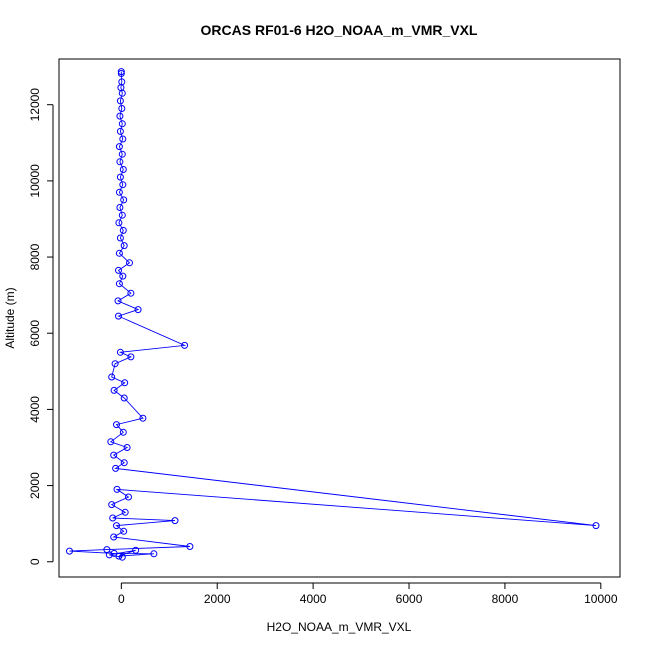 This screenshot has width=650, height=650. I want to click on y-tick-label: 10000, so click(35, 181).